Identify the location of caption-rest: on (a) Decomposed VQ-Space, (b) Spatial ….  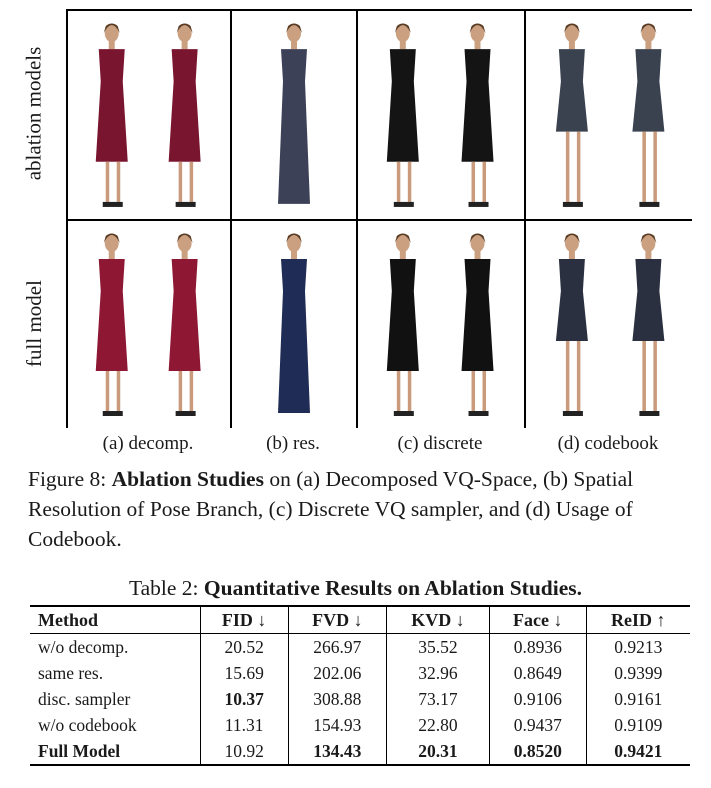
(331, 509).